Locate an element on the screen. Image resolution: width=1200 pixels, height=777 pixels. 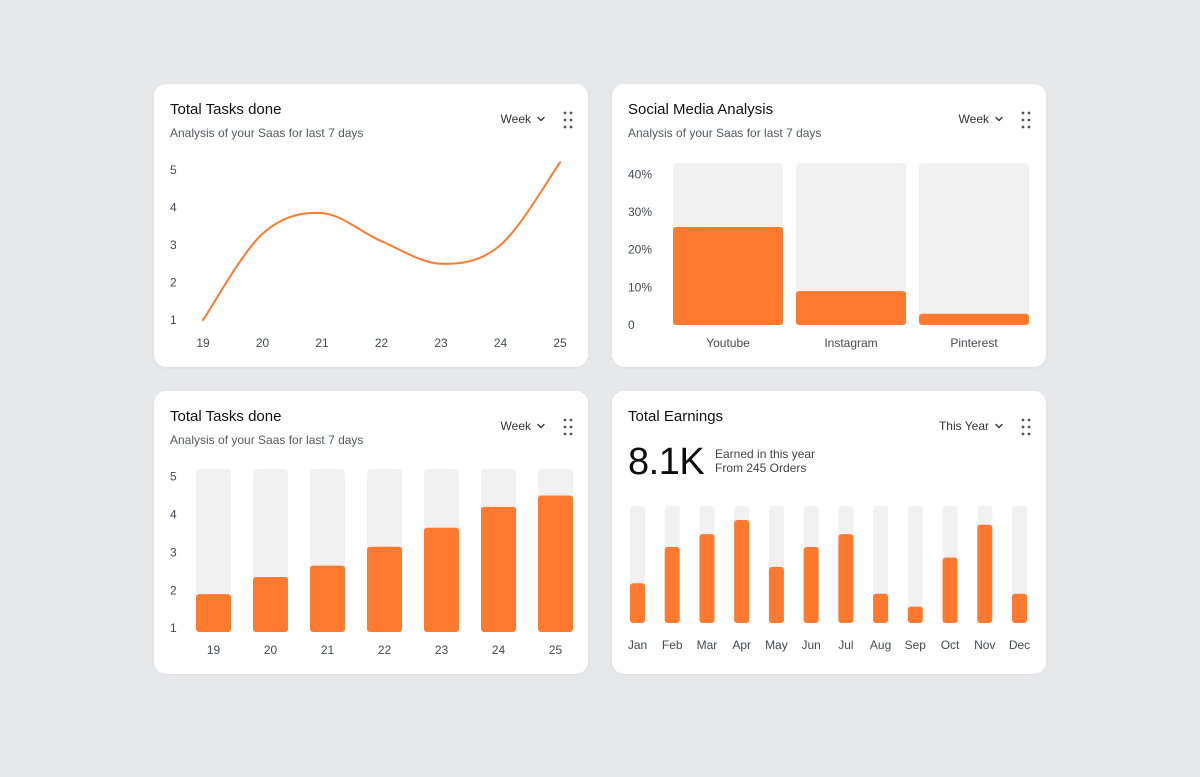
x-tick-label: Jan is located at coordinates (637, 645).